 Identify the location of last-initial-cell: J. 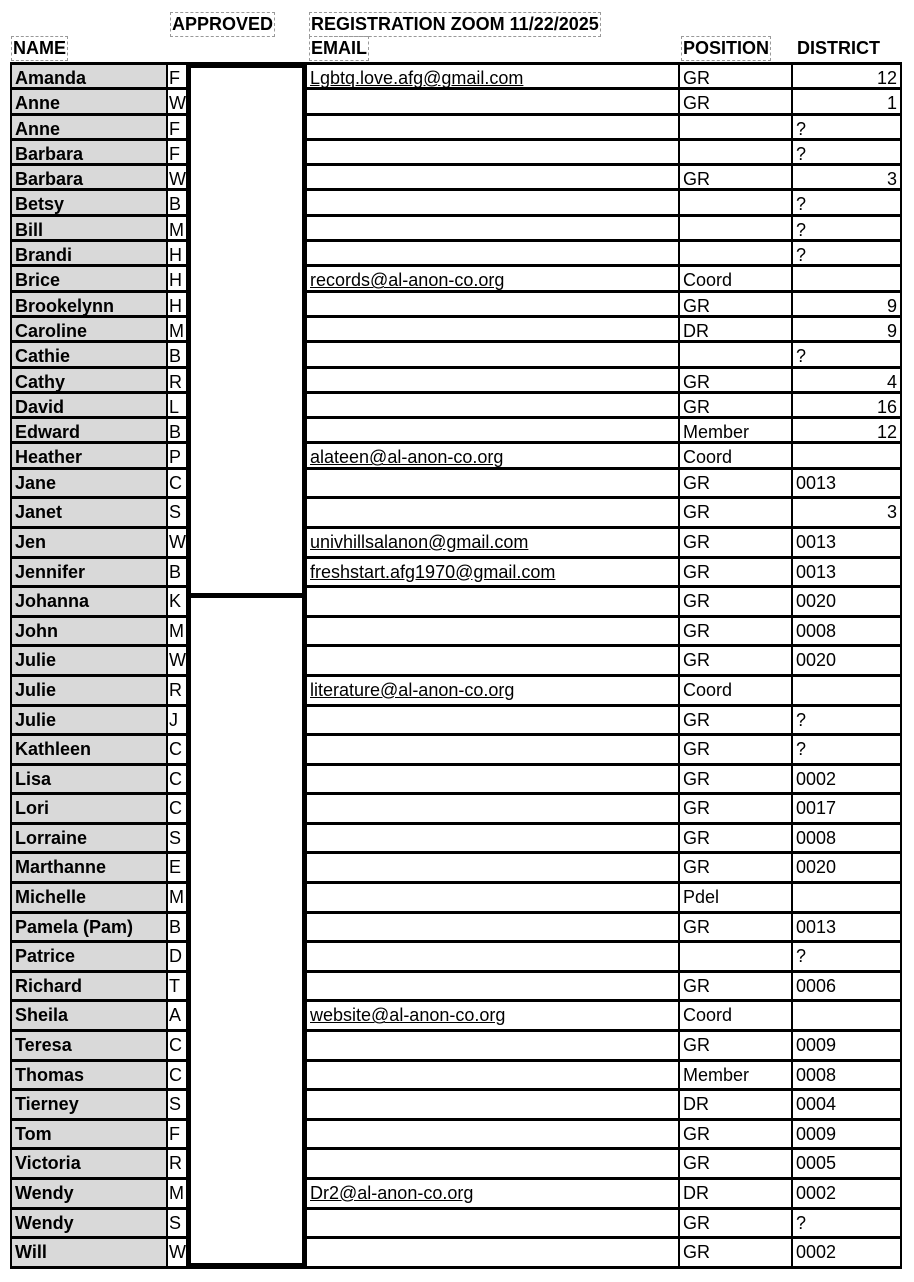
(173, 719).